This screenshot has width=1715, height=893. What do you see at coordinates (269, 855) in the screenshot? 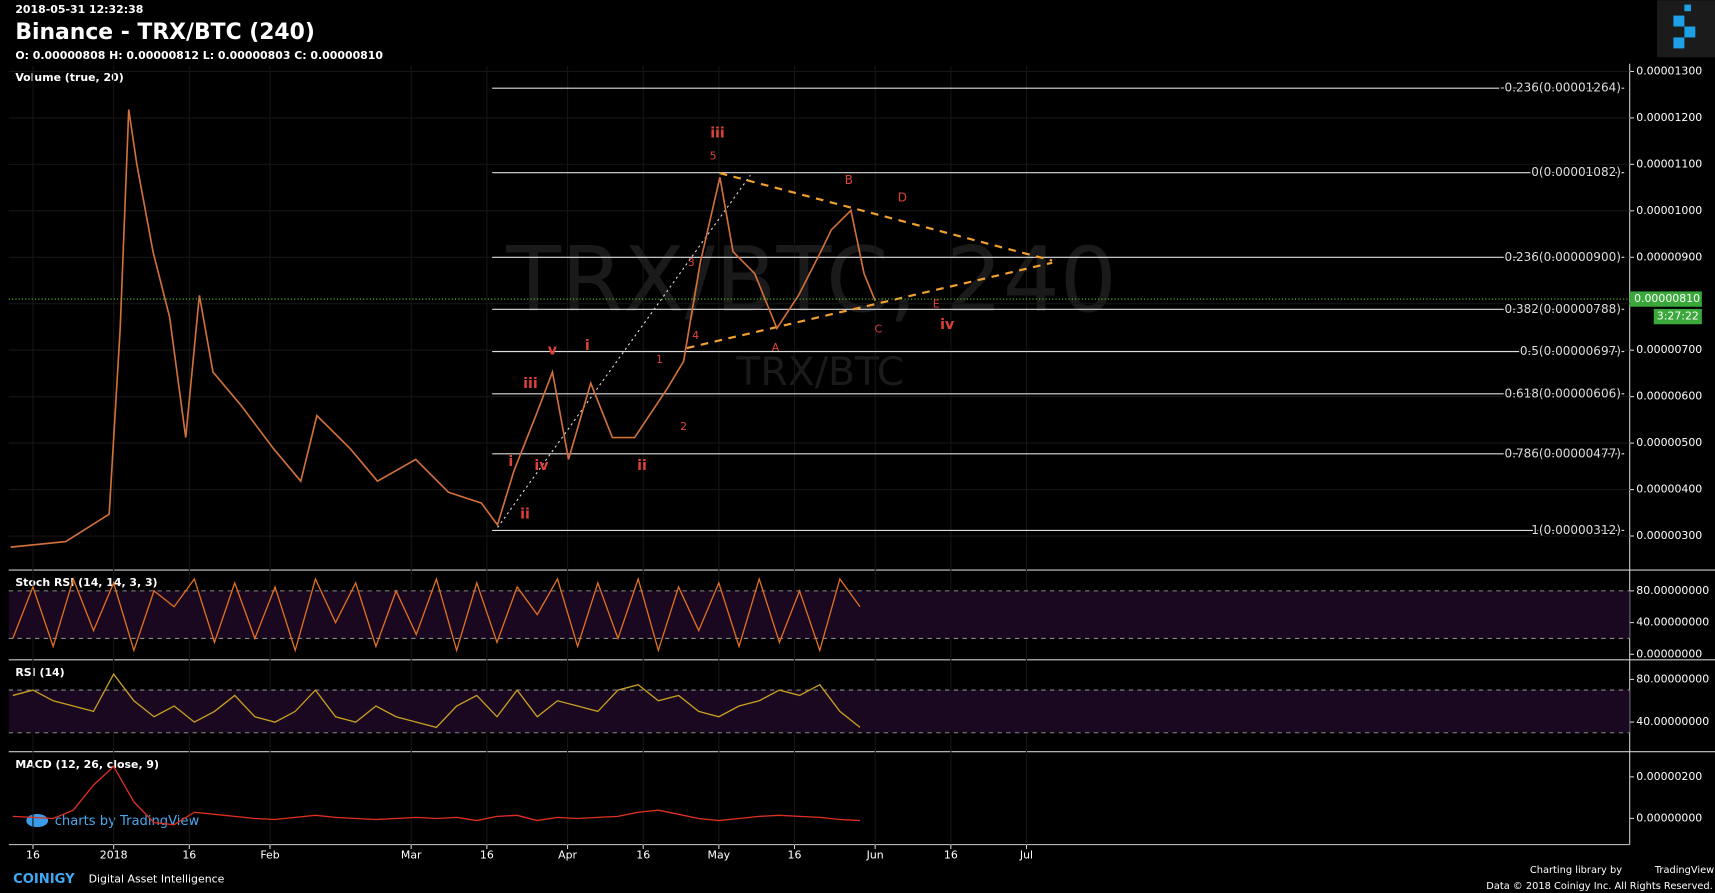
I see `x-tick-label: Feb` at bounding box center [269, 855].